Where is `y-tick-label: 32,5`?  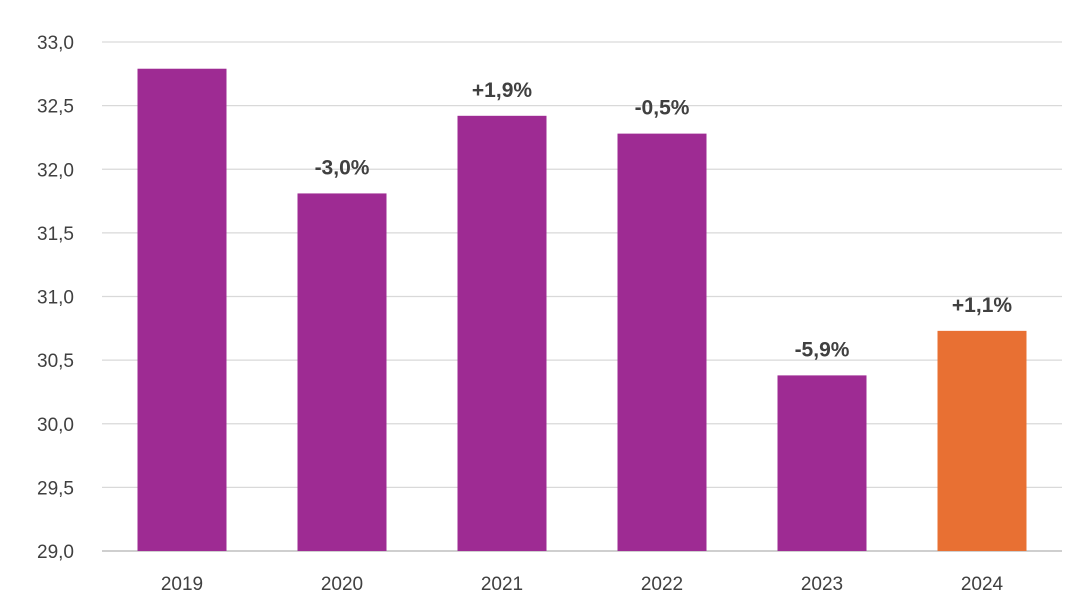
y-tick-label: 32,5 is located at coordinates (55, 107).